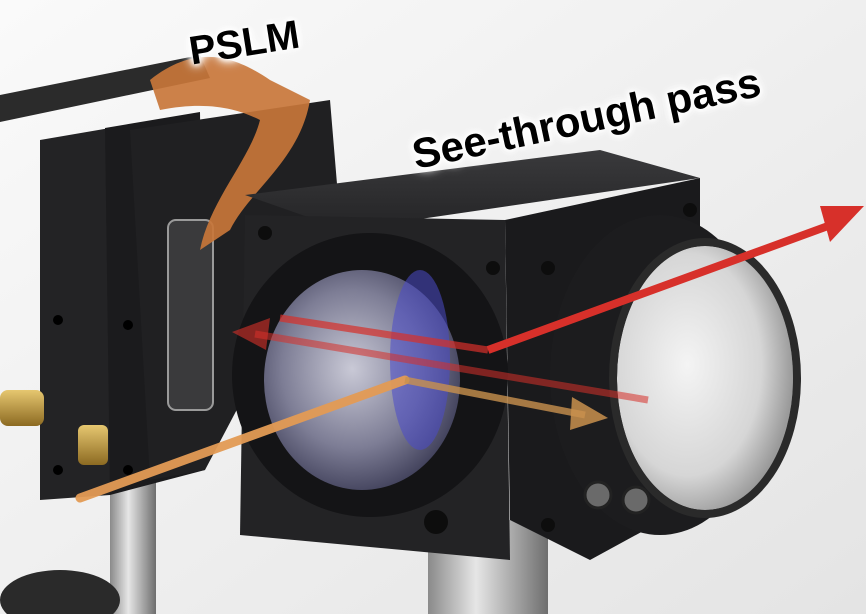 This screenshot has width=866, height=614. Describe the element at coordinates (230, 153) in the screenshot. I see `flex-cable` at that location.